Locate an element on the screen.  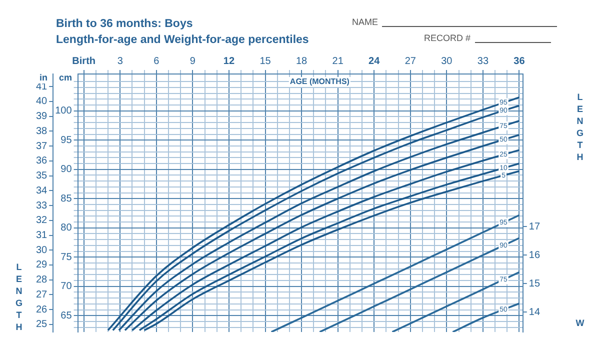
chart-subtitle: Length-for-age and Weight-for-age percentiles is located at coordinates (182, 40).